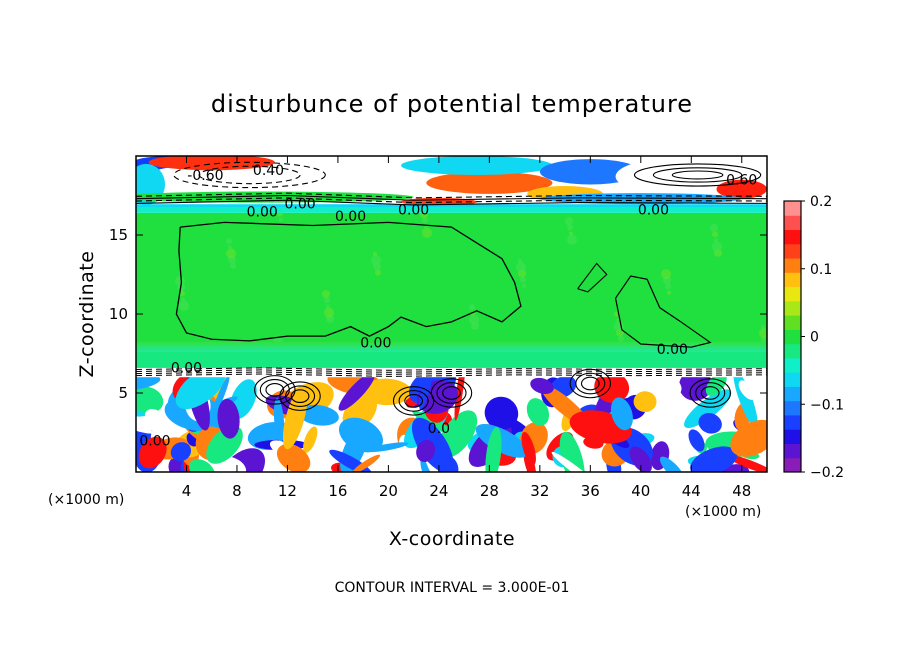 The image size is (904, 654). I want to click on y-axis-label: Z-coordinate, so click(87, 314).